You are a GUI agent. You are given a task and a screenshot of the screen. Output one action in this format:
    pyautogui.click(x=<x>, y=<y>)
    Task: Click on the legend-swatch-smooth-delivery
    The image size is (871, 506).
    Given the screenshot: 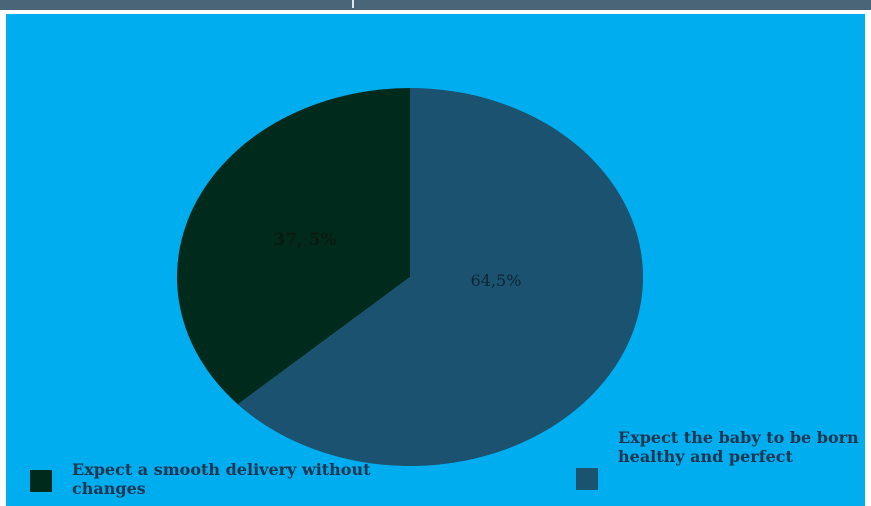 What is the action you would take?
    pyautogui.click(x=41, y=481)
    